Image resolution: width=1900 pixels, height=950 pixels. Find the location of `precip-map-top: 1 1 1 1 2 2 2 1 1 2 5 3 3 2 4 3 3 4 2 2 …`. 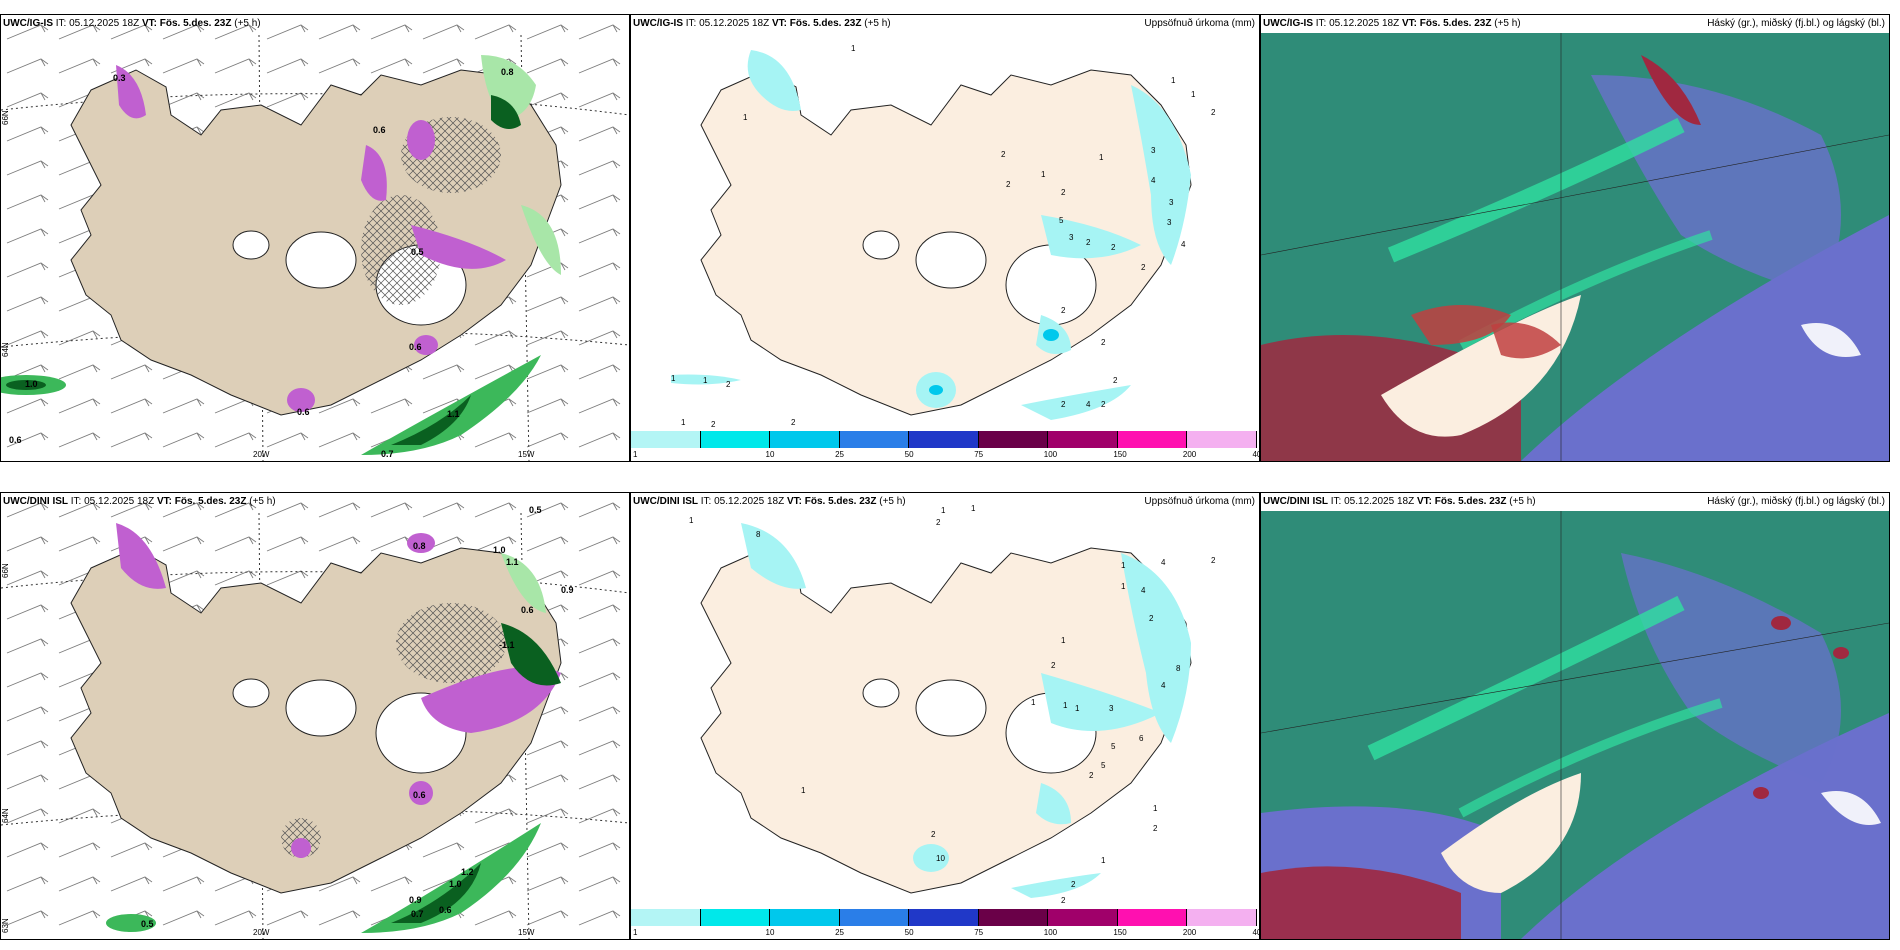

precip-map-top: 1 1 1 1 2 2 2 1 1 2 5 3 3 2 4 3 3 4 2 2 … is located at coordinates (943, 236).